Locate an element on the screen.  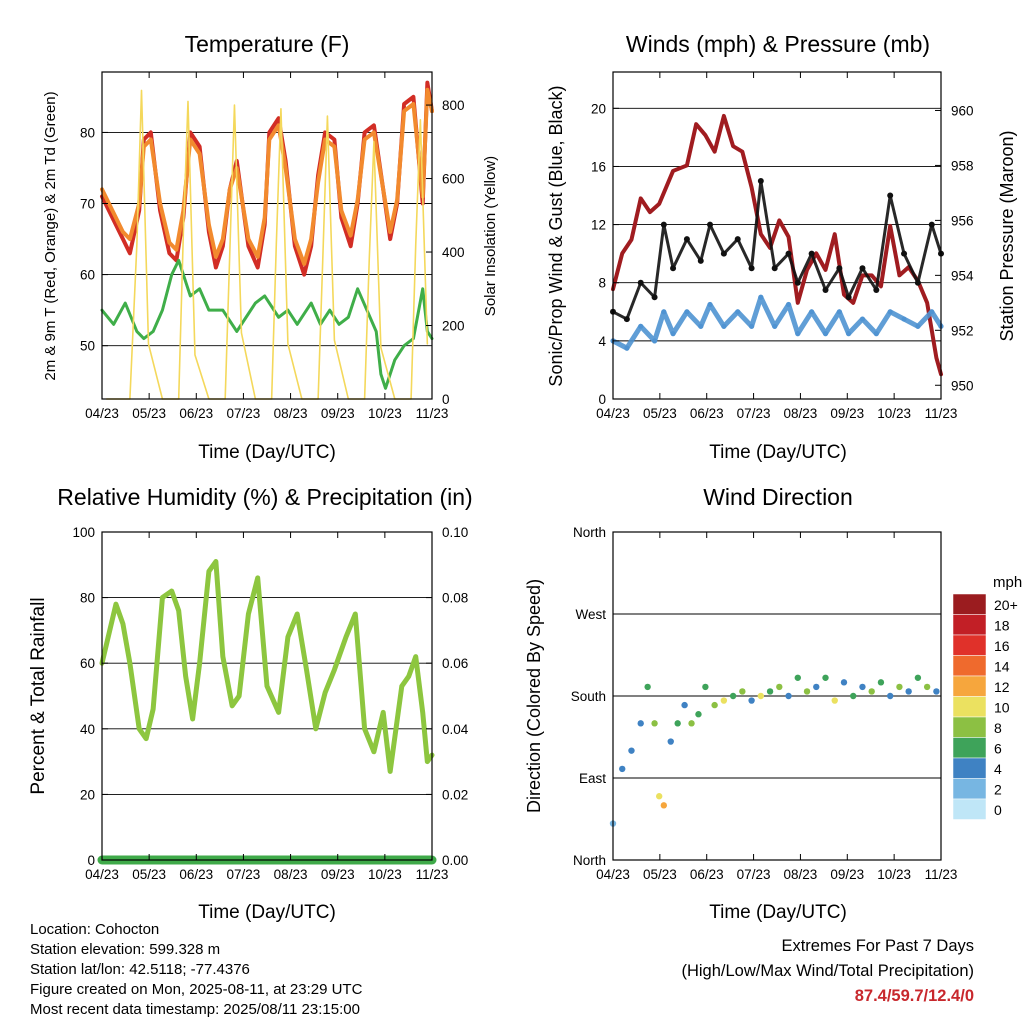
colorbar-label: 10 is located at coordinates (1002, 708).